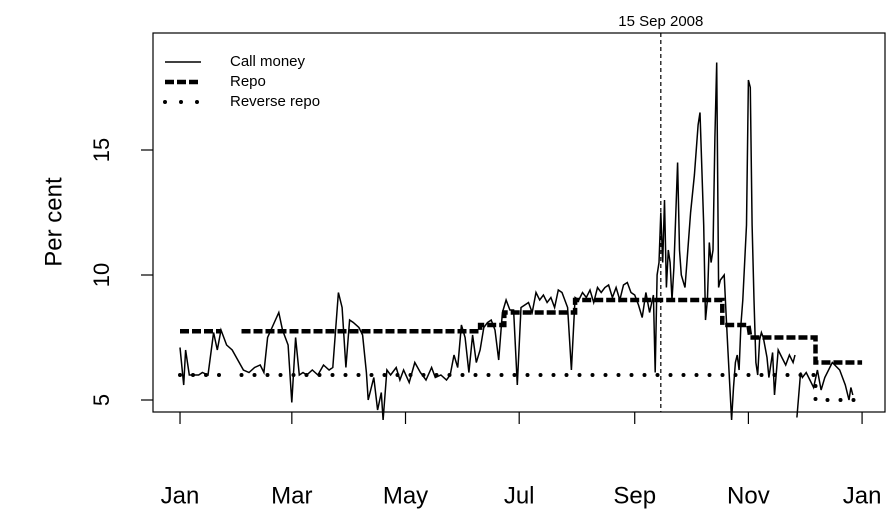  I want to click on y-tick-label: 10, so click(101, 275).